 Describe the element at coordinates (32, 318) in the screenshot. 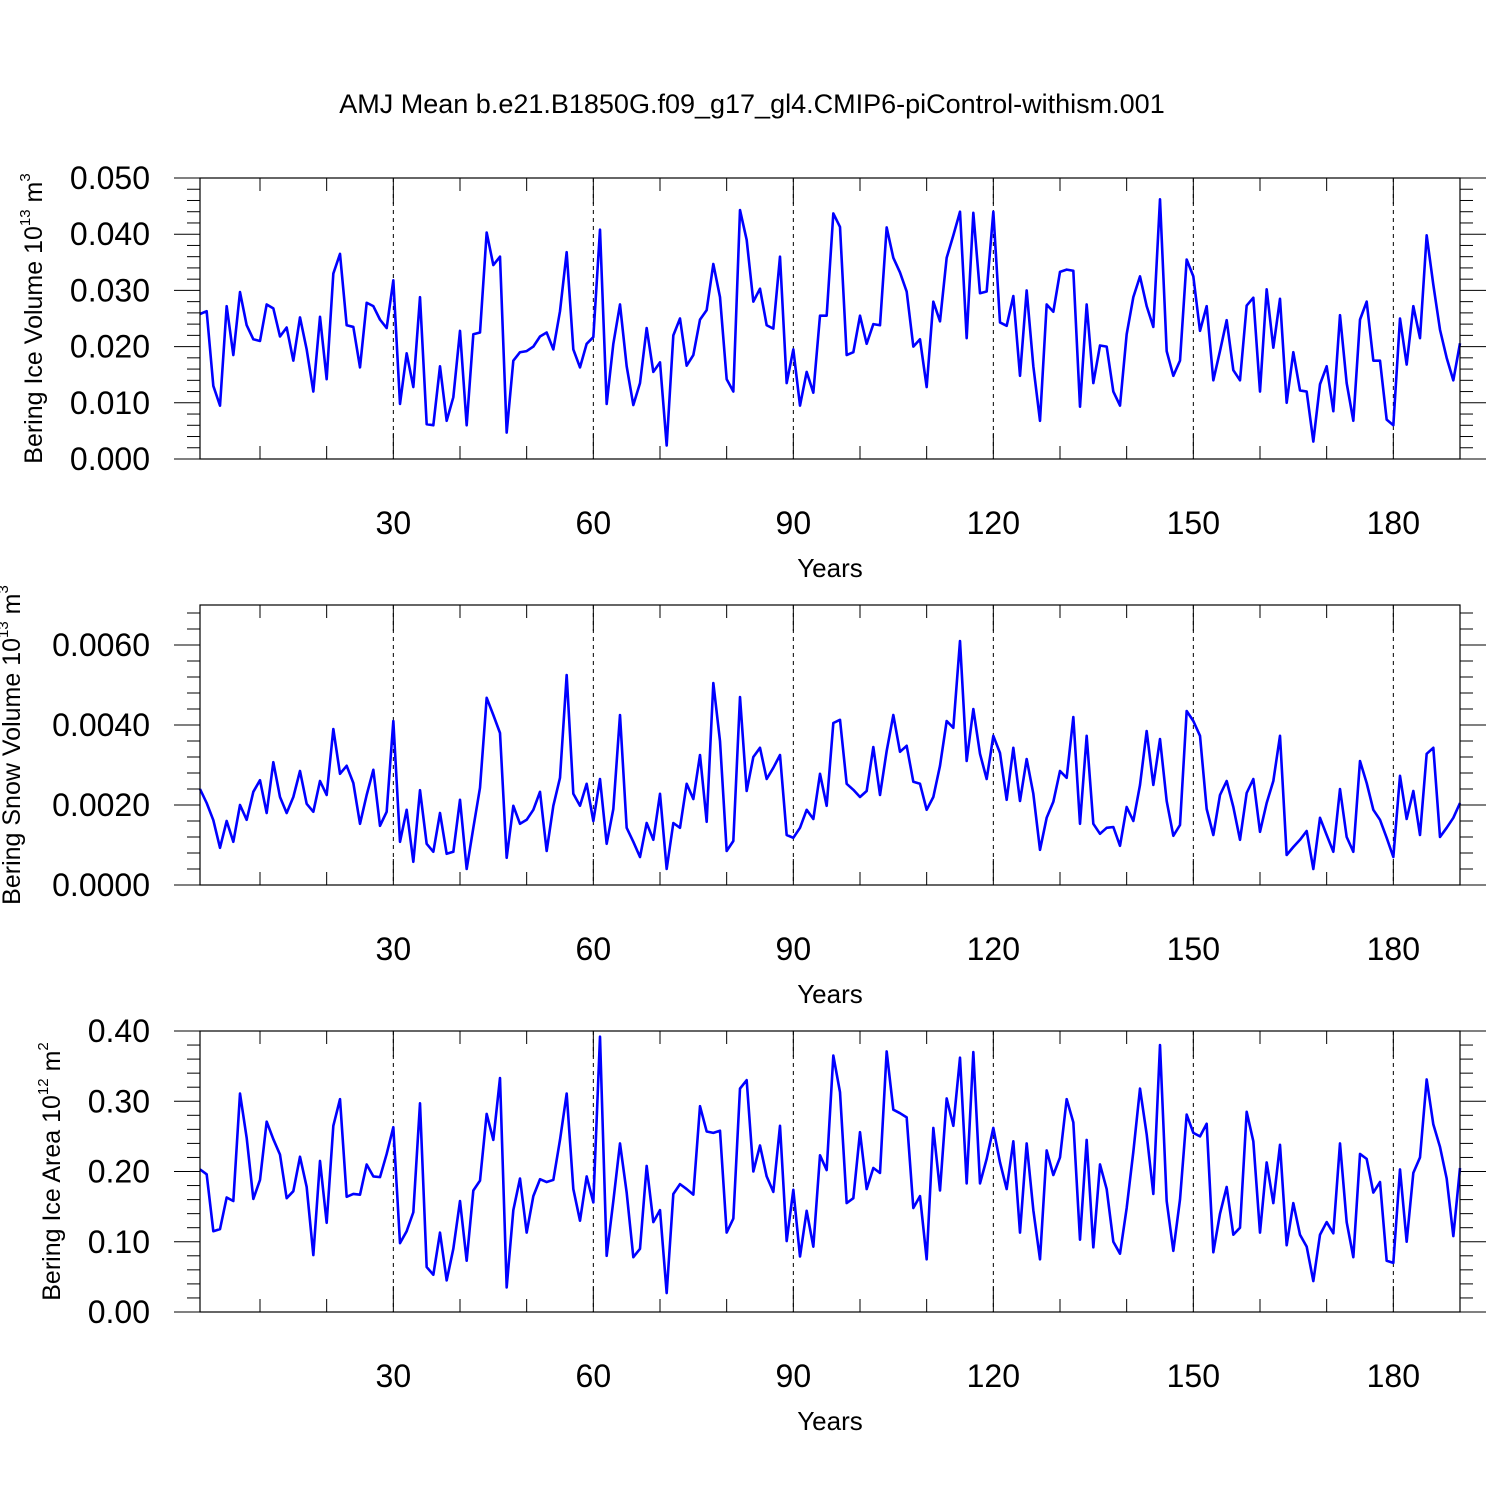

I see `y-axis-label: Bering Ice Volume 1013 m3` at that location.